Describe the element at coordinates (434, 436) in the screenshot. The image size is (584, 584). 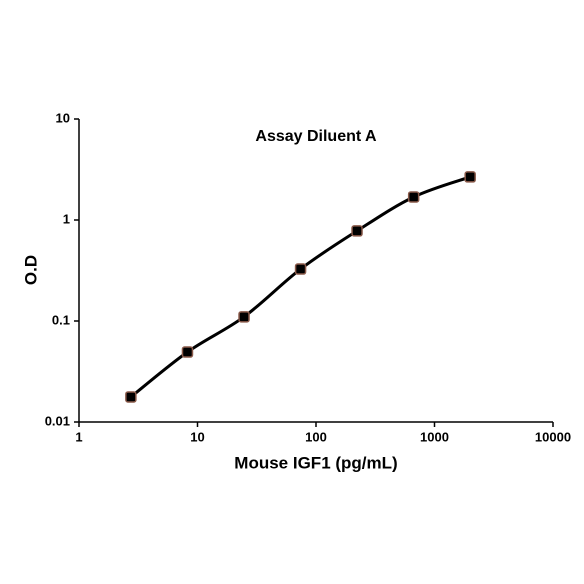
I see `x-tick-label: 1000` at that location.